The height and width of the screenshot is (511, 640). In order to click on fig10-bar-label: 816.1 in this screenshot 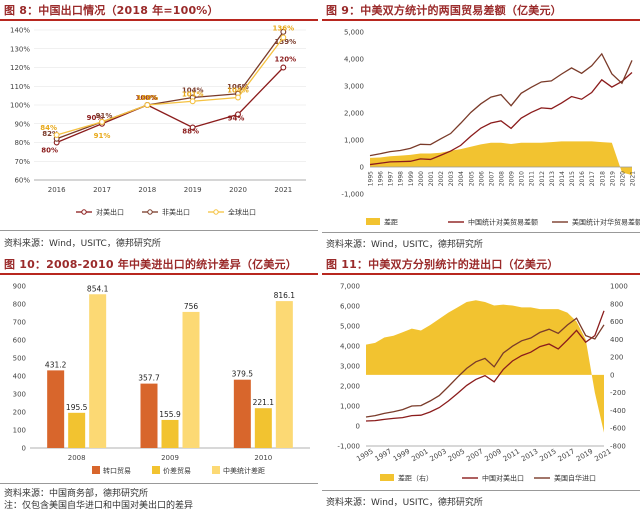, I will do `click(285, 295)`.